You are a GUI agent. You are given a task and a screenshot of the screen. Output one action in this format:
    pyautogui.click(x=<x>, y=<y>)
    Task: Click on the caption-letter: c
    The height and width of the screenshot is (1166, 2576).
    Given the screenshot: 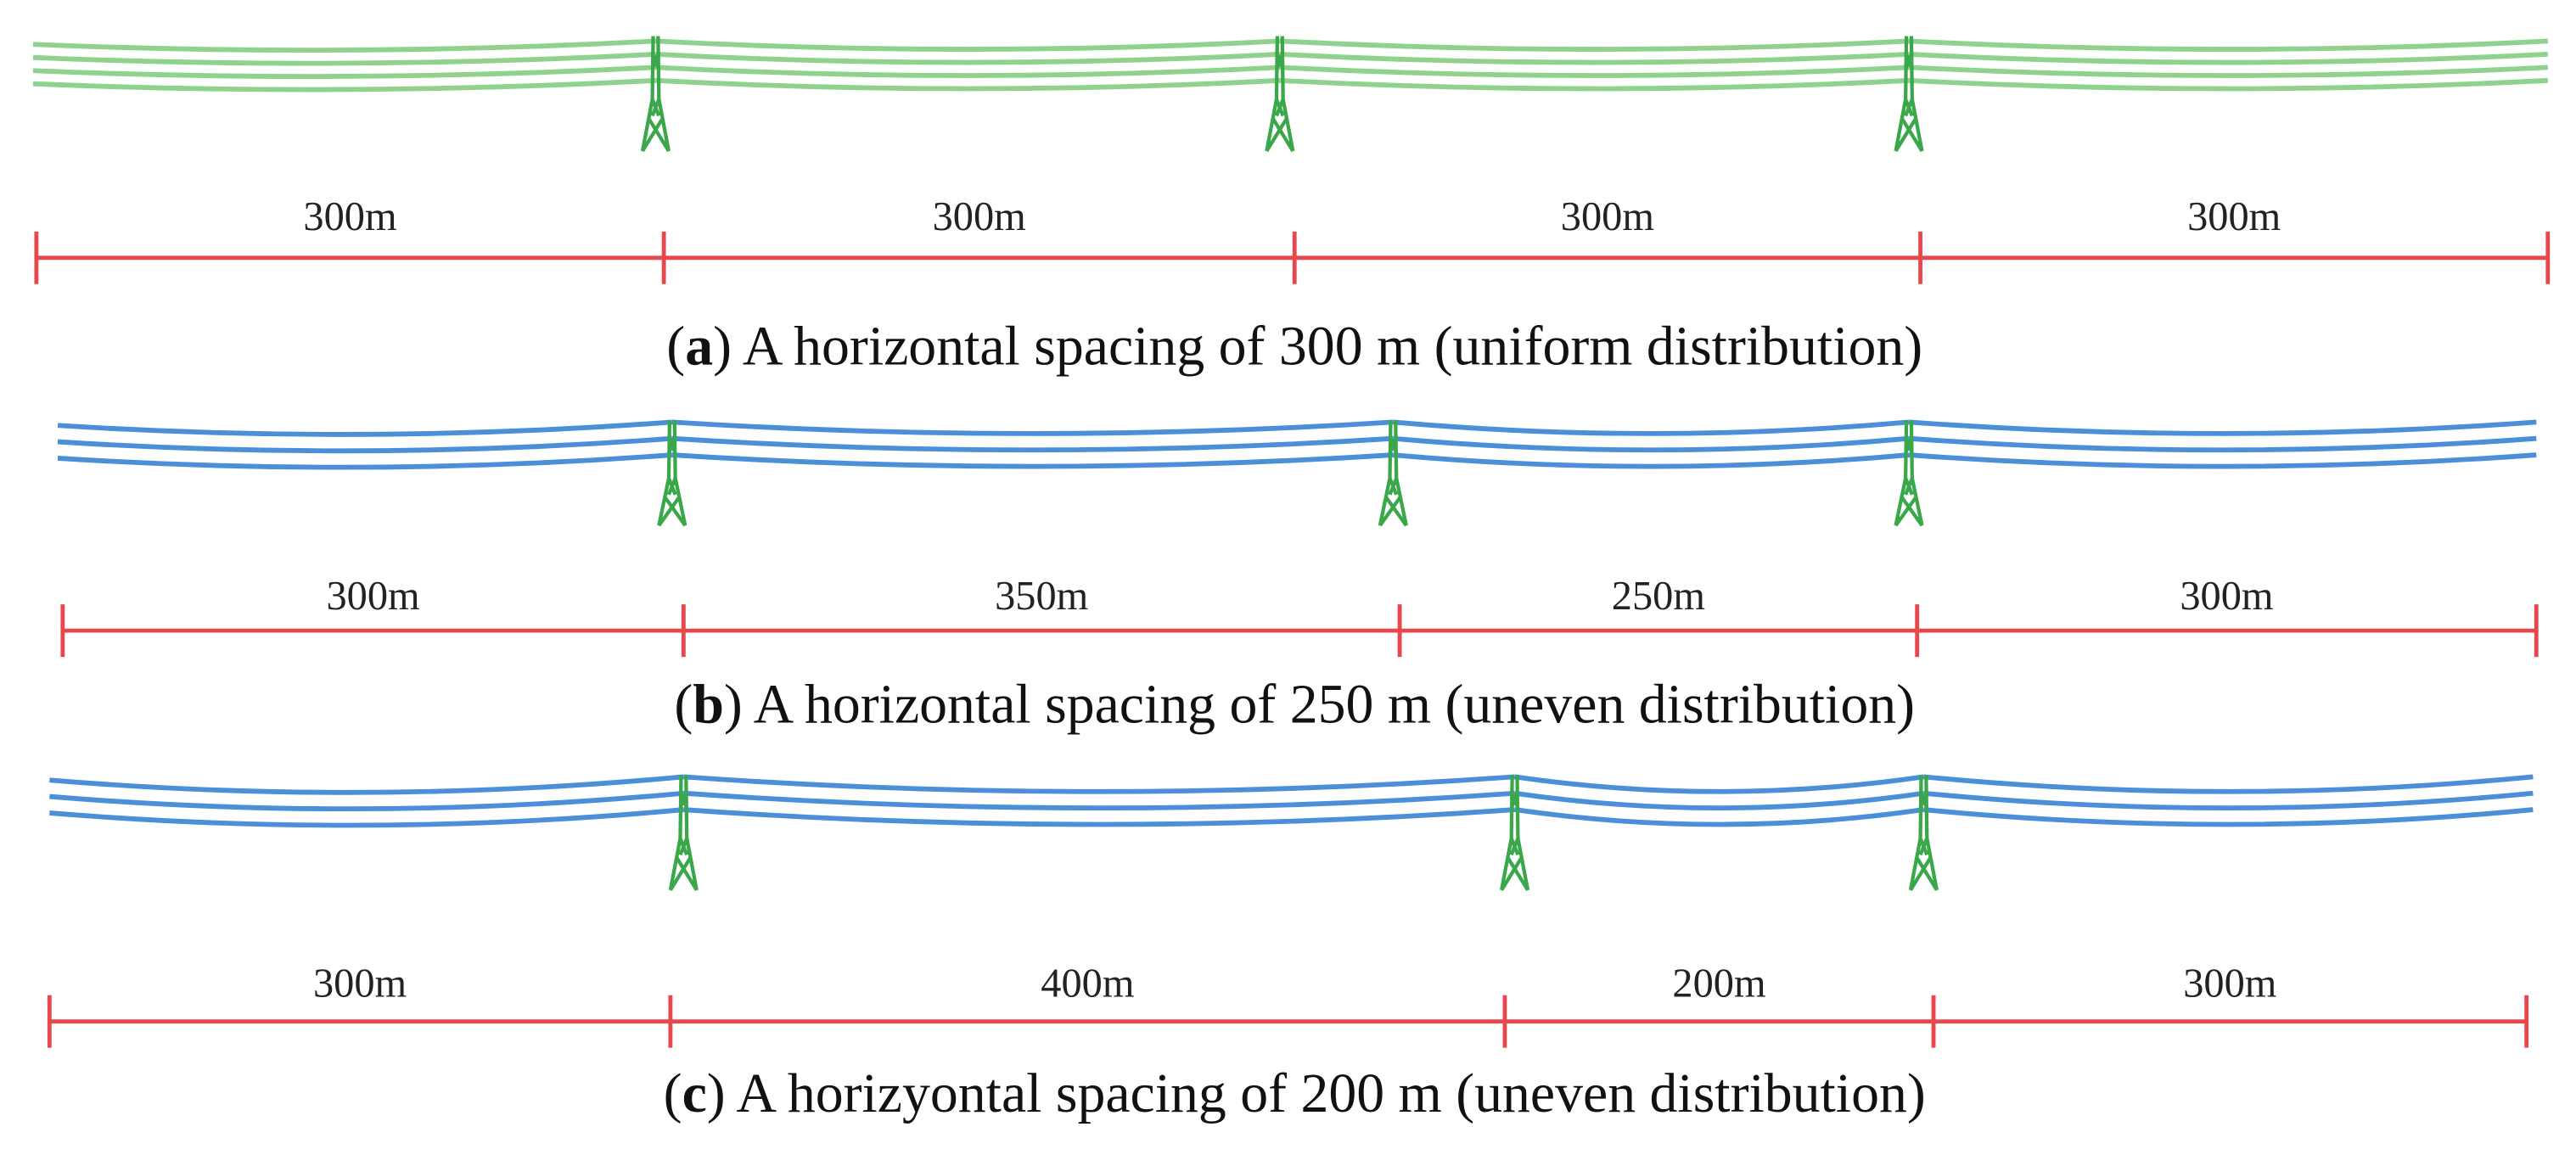 What is the action you would take?
    pyautogui.click(x=694, y=1093)
    